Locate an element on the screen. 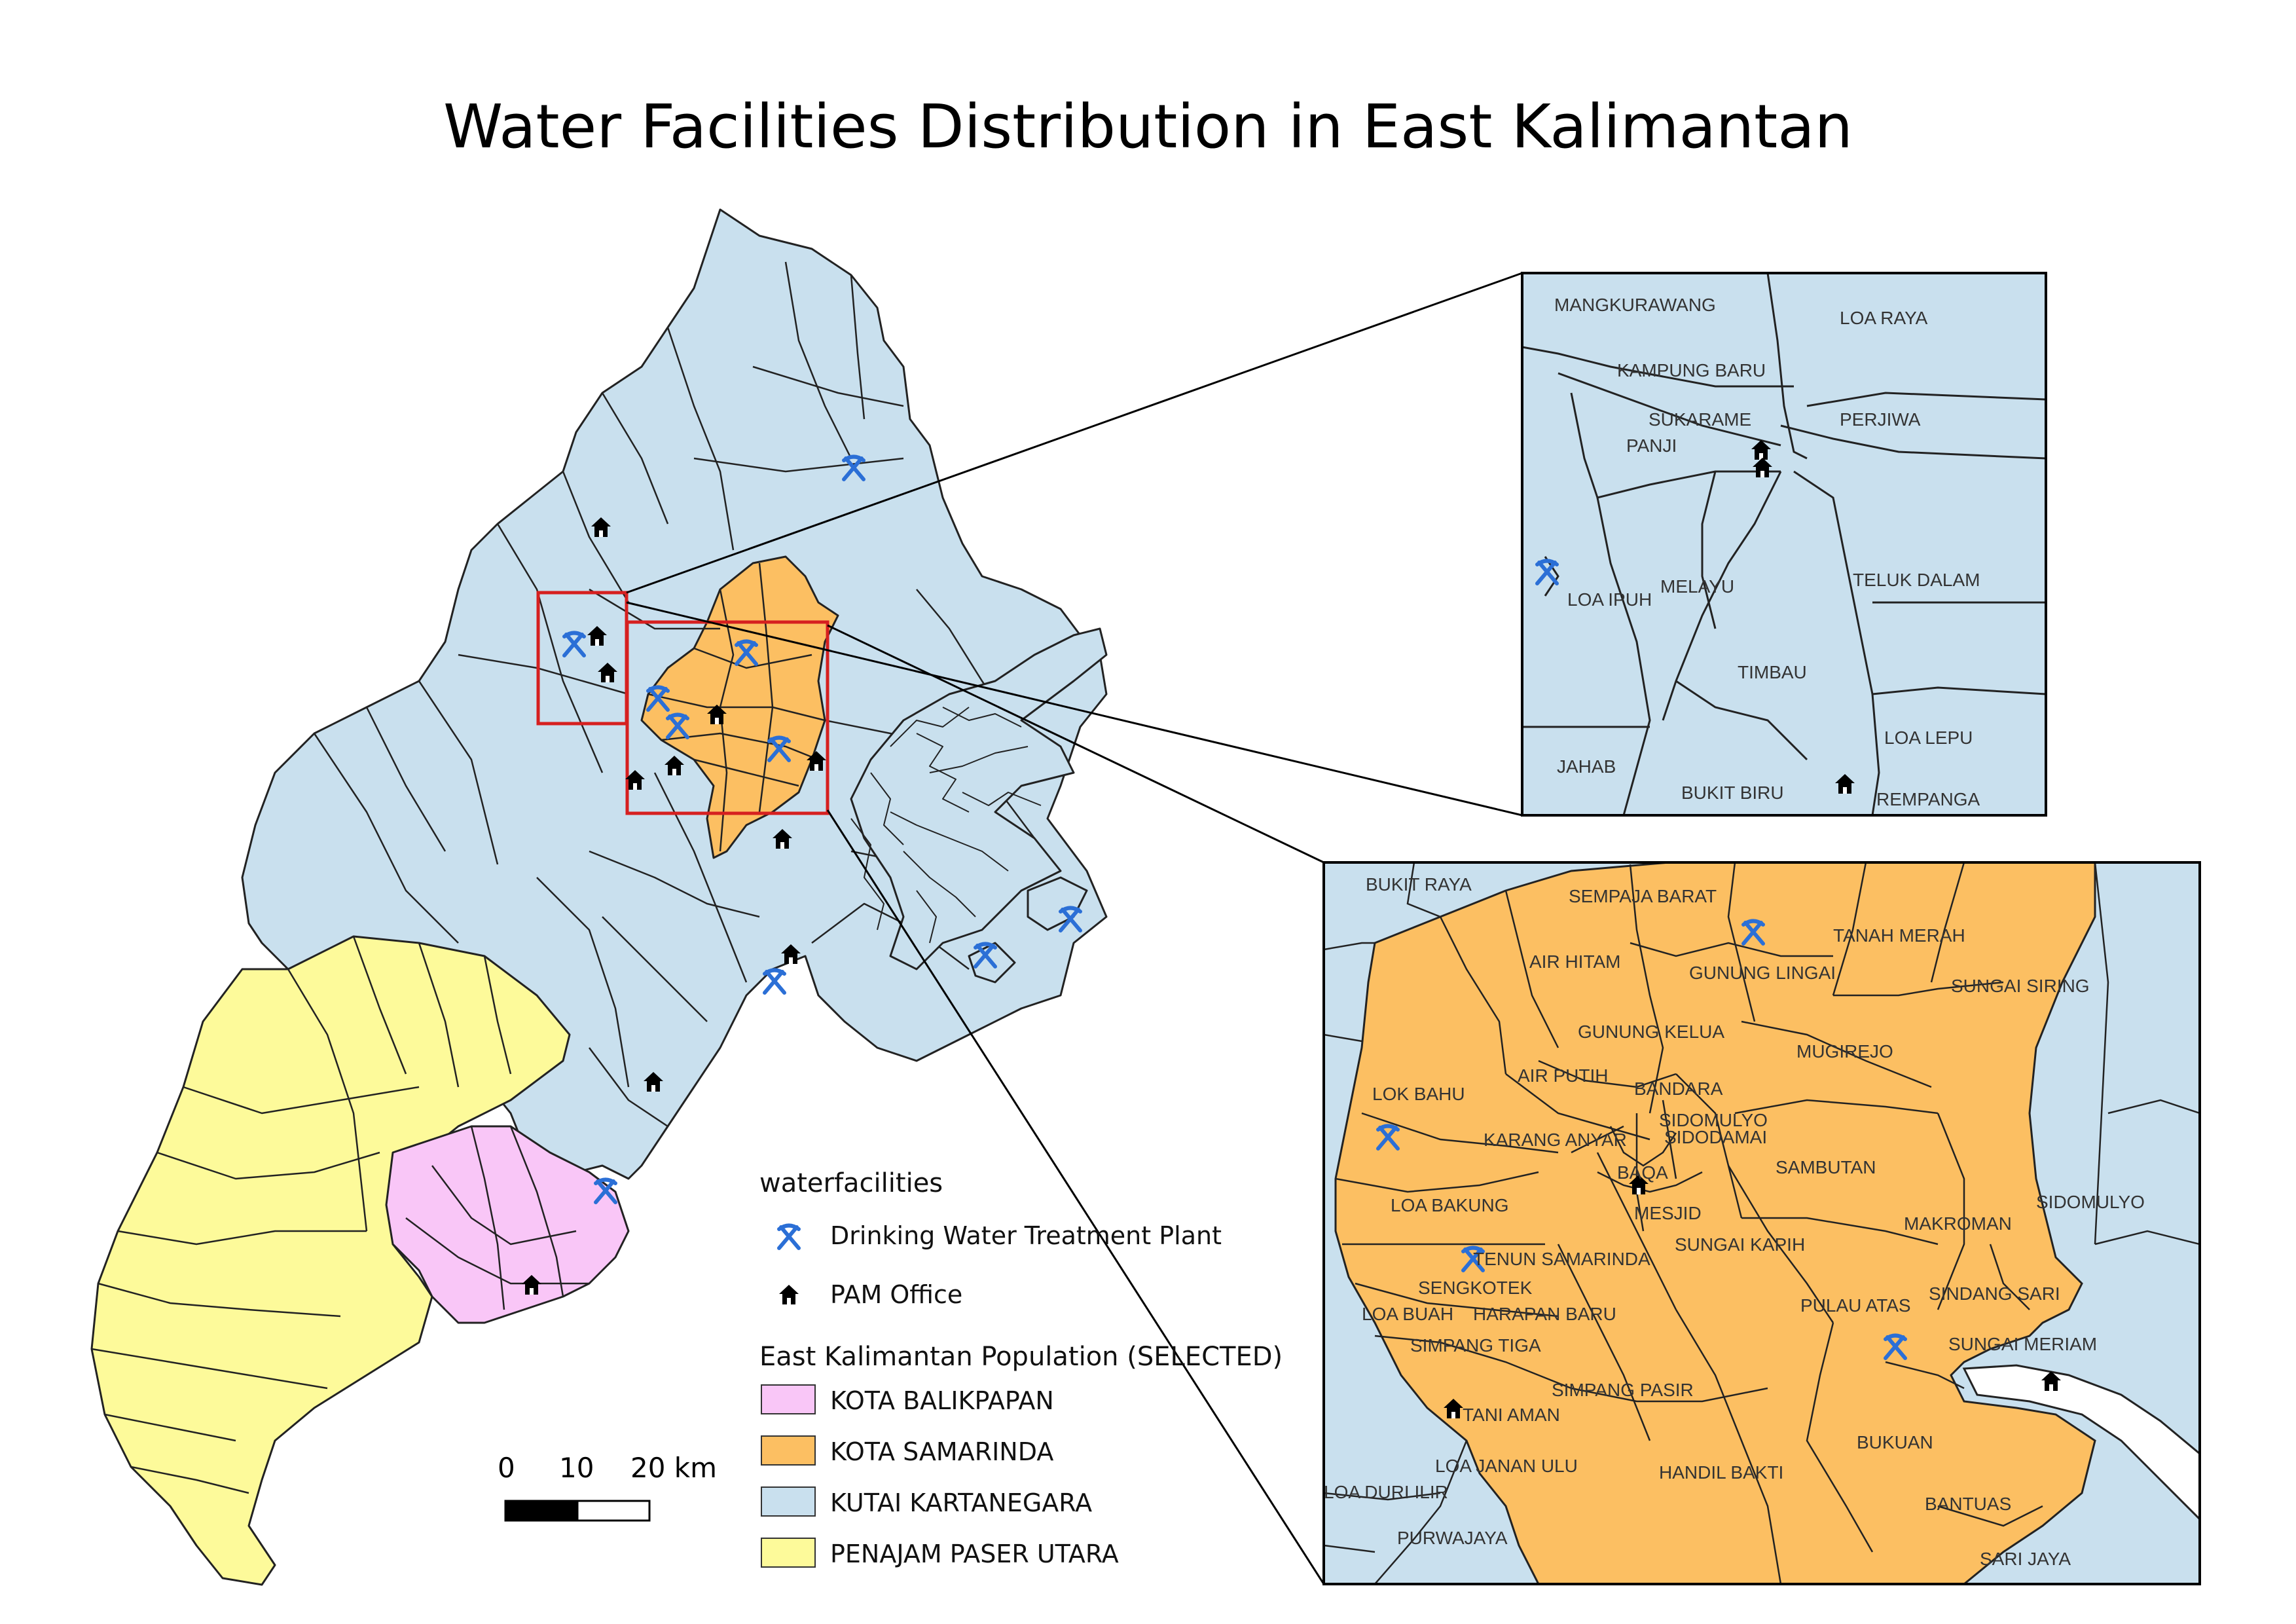  mahakam-river is located at coordinates (2081, 1442).